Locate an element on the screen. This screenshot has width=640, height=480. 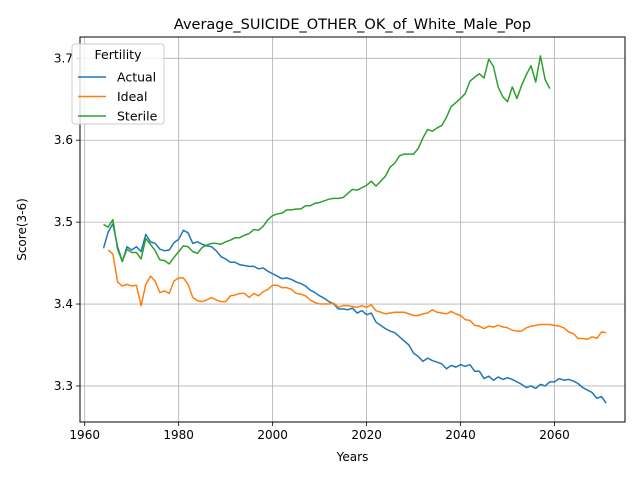
legend-items: Actual Ideal Sterile is located at coordinates (118, 97).